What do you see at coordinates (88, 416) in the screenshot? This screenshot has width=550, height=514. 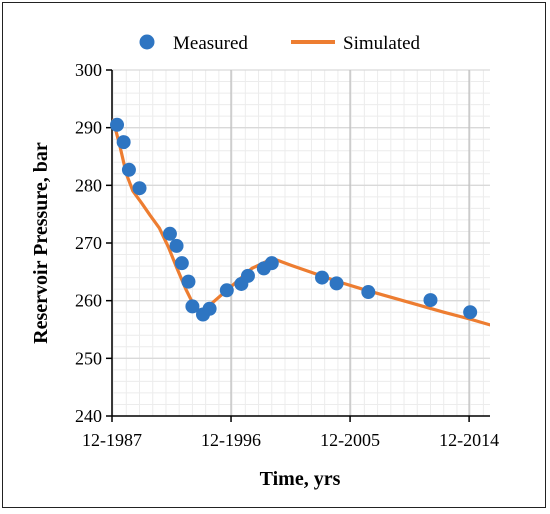 I see `y-tick-label: 240` at bounding box center [88, 416].